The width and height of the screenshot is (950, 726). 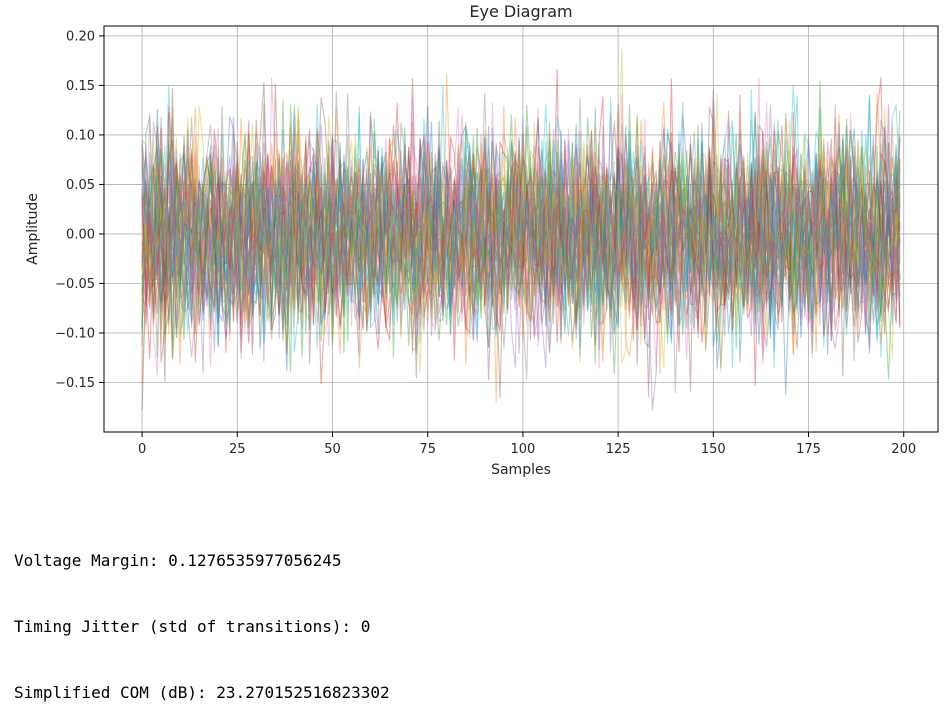 I want to click on y-tick-label: 0.00, so click(x=80, y=234).